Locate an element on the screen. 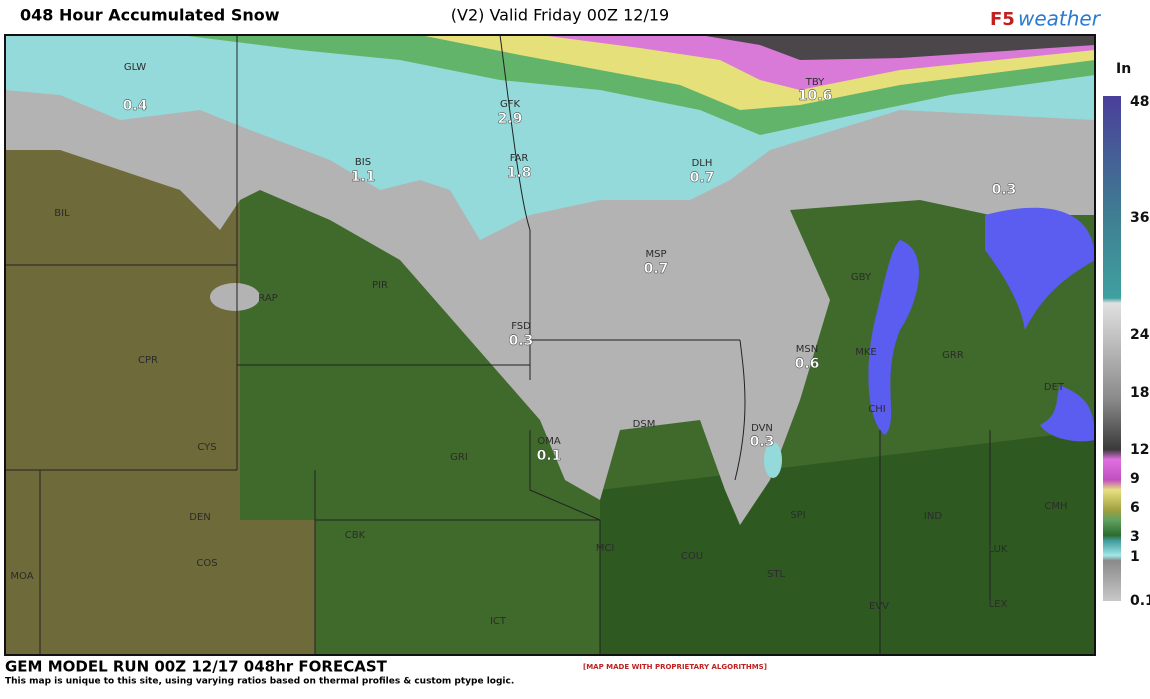  model-run: GEM MODEL RUN 00Z 12/17 048hr FORECAST is located at coordinates (196, 667).